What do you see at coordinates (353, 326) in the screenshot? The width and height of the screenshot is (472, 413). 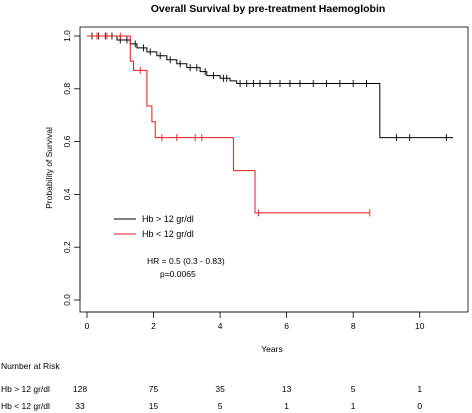 I see `x-tick-label-4: 8` at bounding box center [353, 326].